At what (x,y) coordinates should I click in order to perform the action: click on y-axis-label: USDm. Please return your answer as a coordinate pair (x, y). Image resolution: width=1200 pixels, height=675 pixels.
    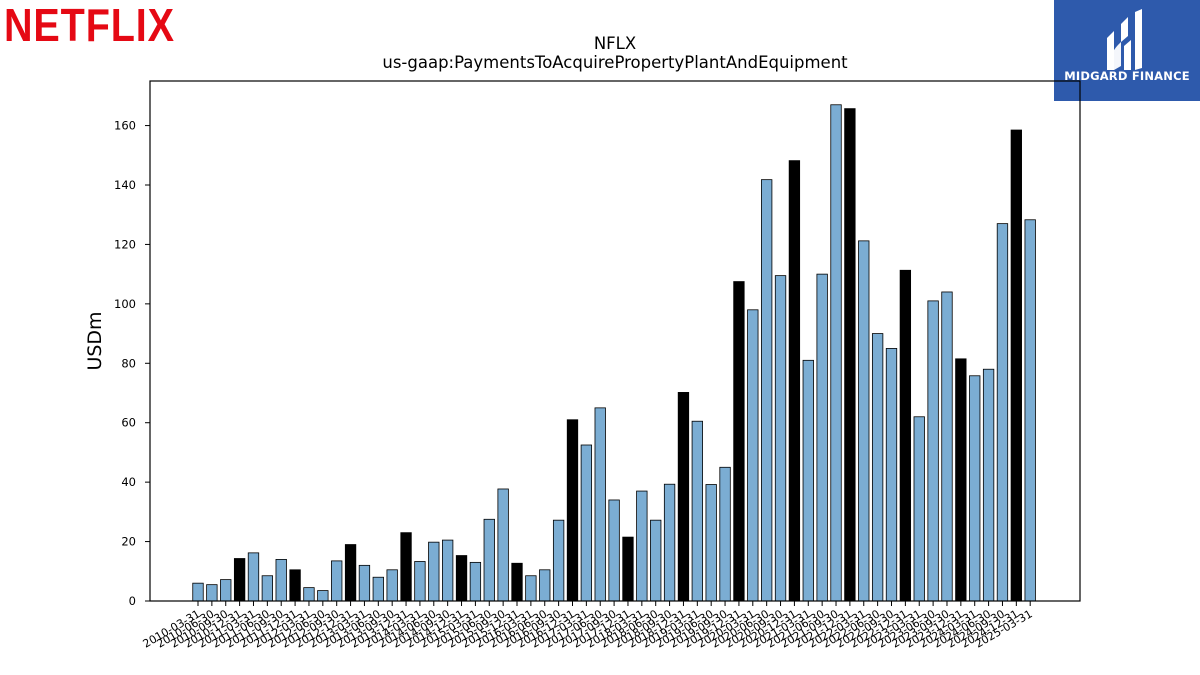
    Looking at the image, I should click on (95, 340).